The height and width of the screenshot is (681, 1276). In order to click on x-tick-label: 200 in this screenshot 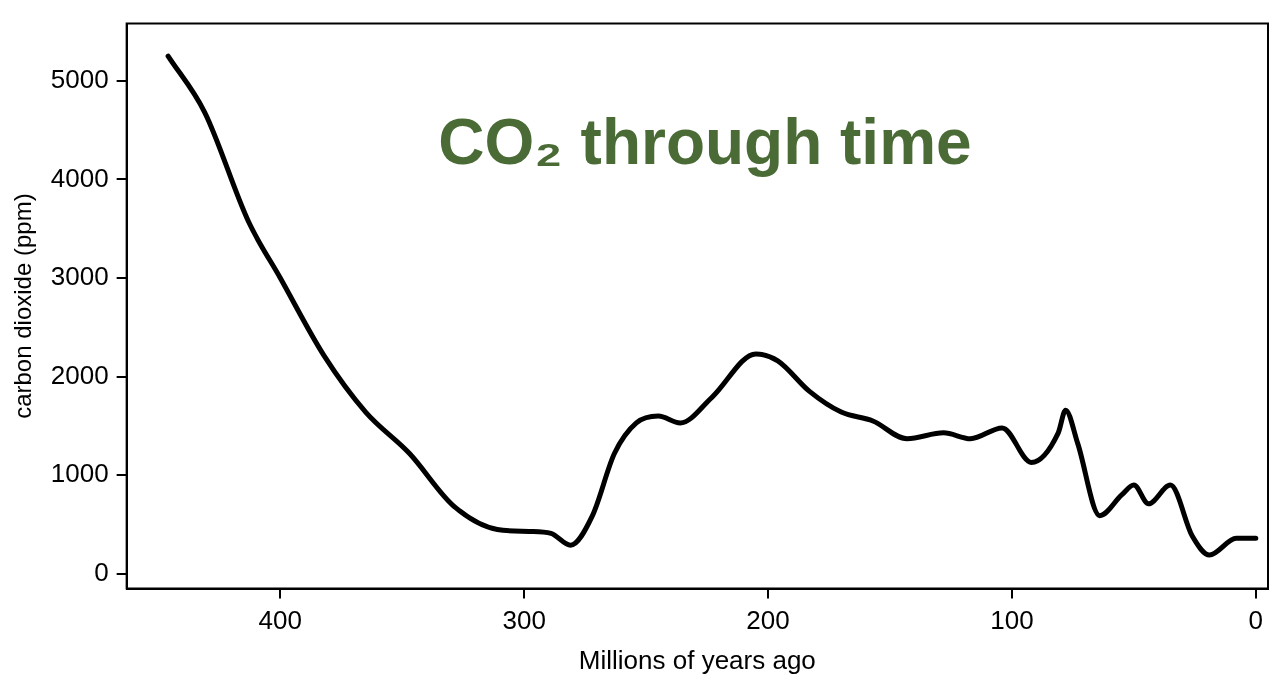, I will do `click(768, 620)`.